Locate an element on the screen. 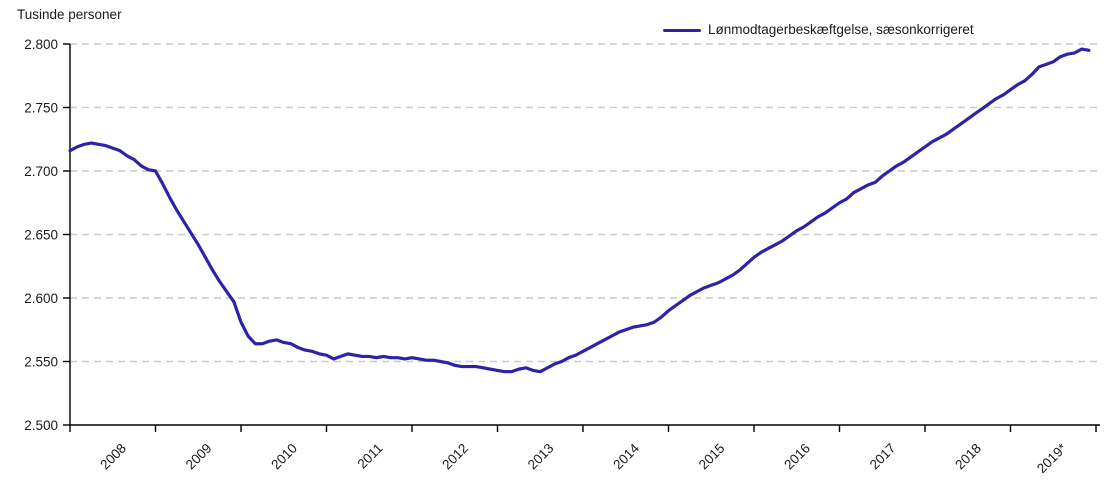  legend: Lønmodtagerbeskæftgelse, sæsonkorrigeret is located at coordinates (818, 29).